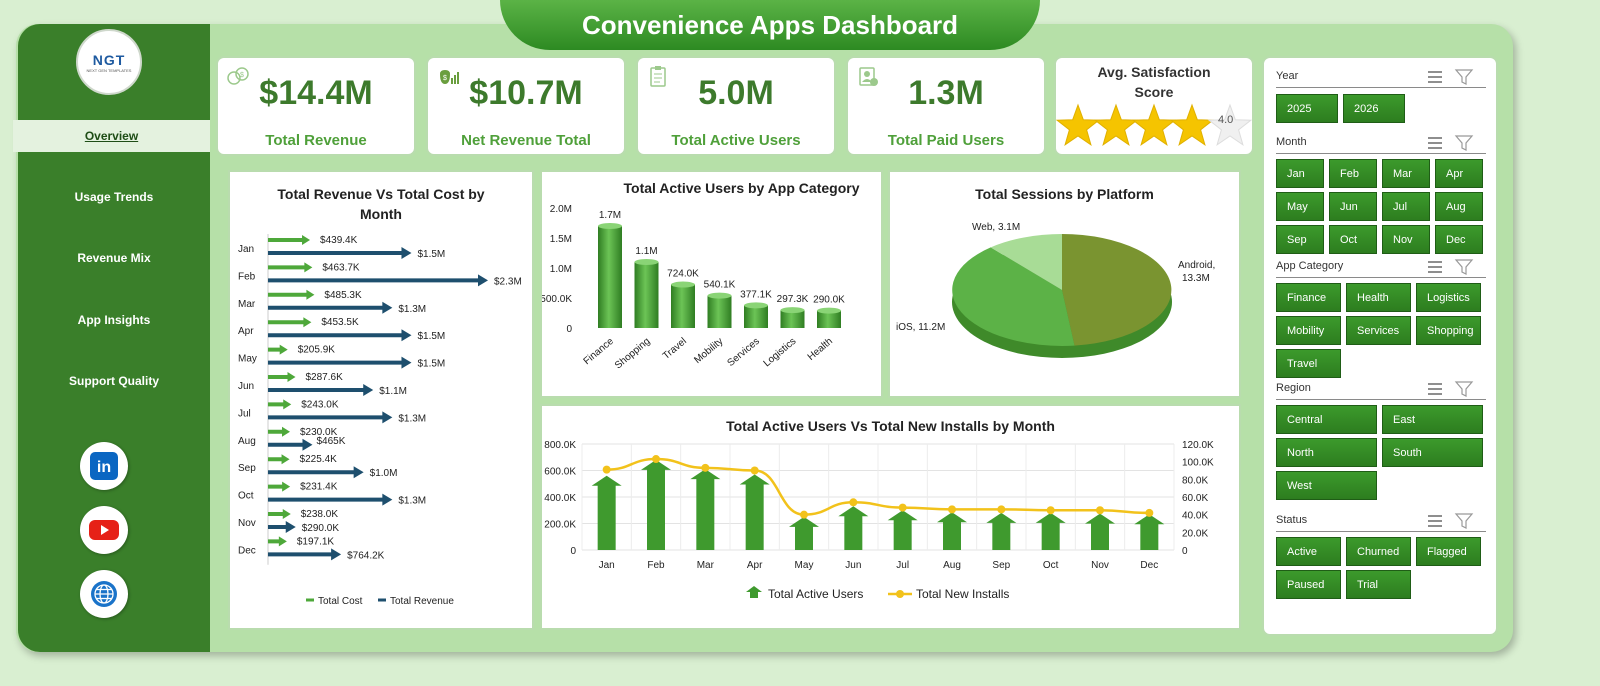  What do you see at coordinates (561, 269) in the screenshot?
I see `y-tick-label: 1.0M` at bounding box center [561, 269].